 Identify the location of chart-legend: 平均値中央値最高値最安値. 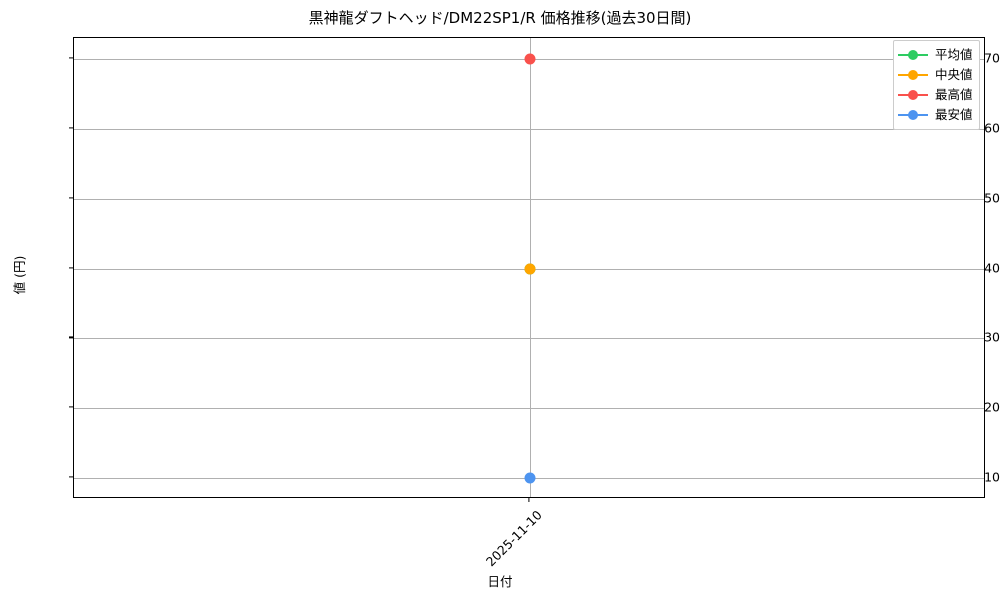
(936, 85).